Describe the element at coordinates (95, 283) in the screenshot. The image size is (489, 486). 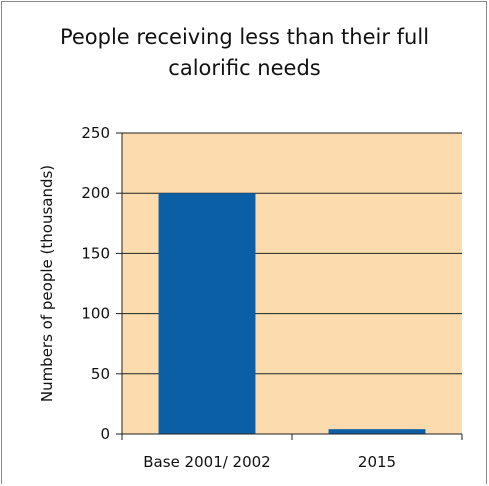
I see `y-tick-labels: 0 50 100 150 200 250` at that location.